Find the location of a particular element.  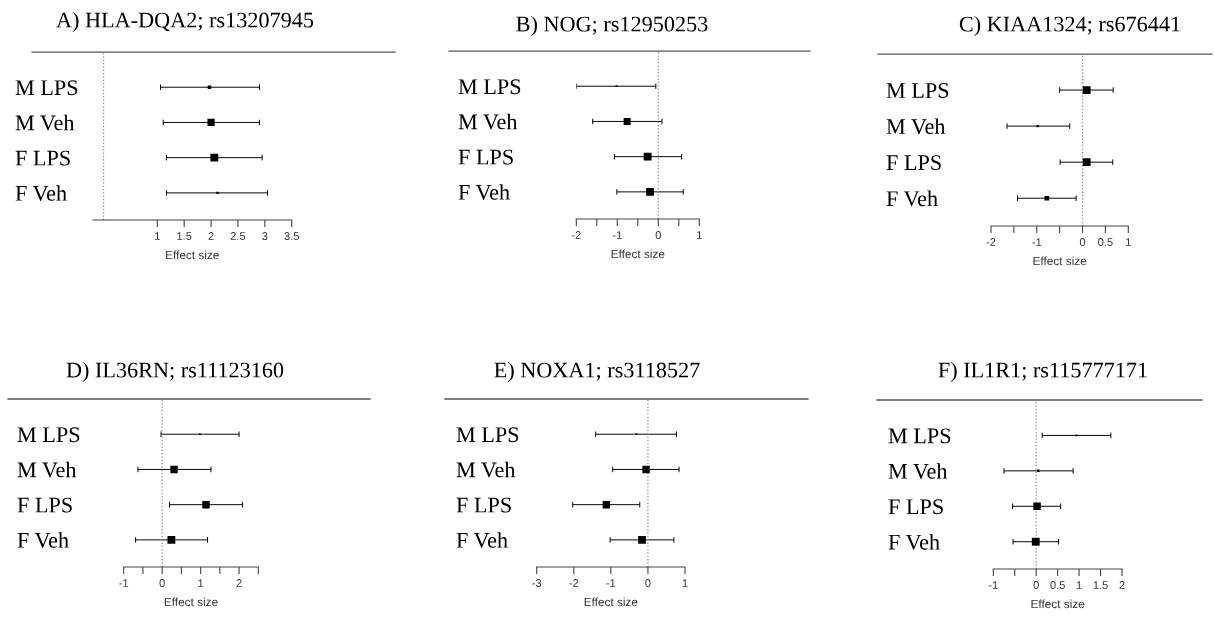

chart-title: B) NOG; rs12950253 is located at coordinates (612, 26).